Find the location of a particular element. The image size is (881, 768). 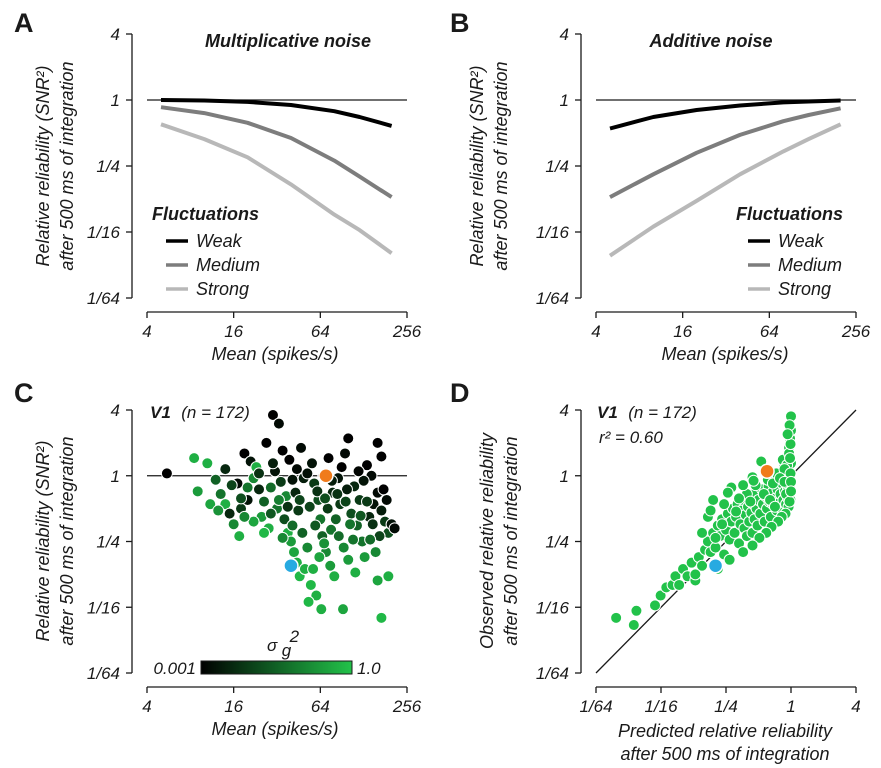

panel-d-x-tick-label: 1/16 is located at coordinates (661, 706).